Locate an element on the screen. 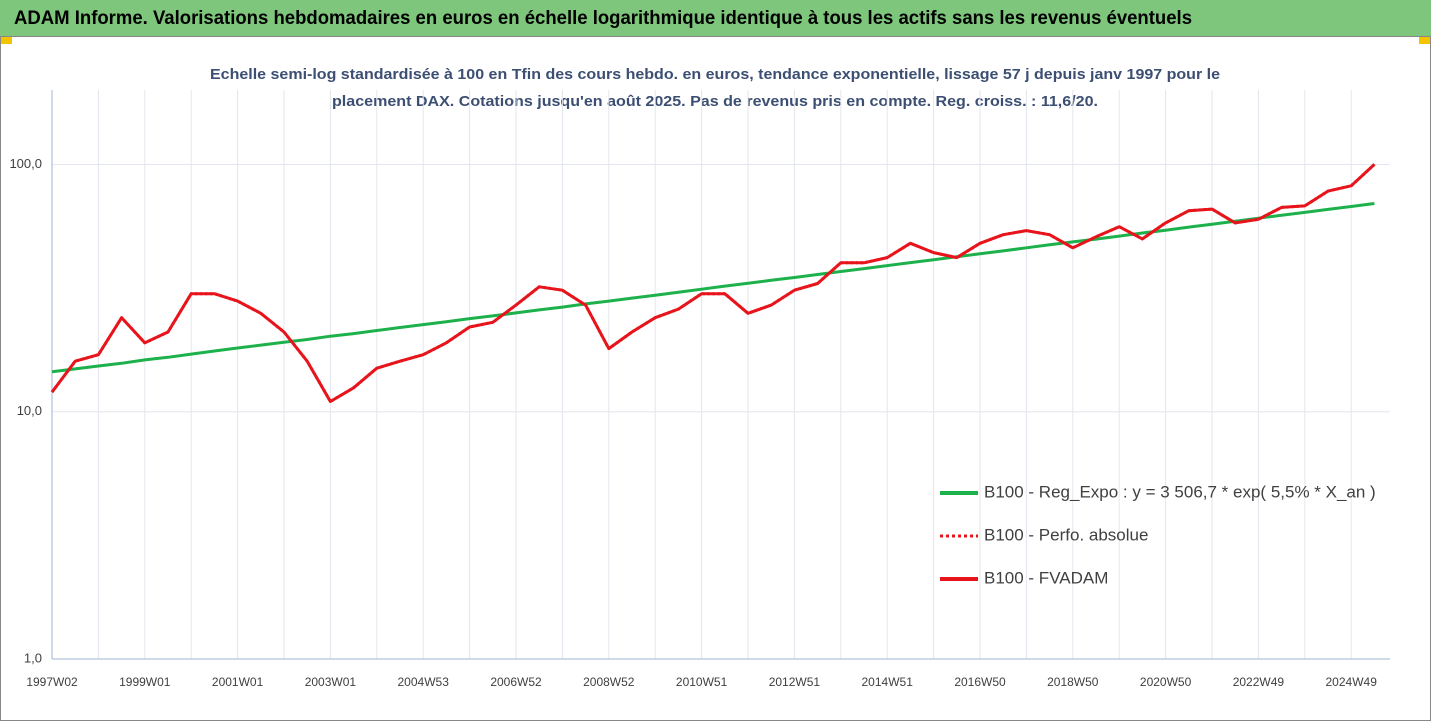 This screenshot has height=726, width=1431. x-tick-label: 2012W51 is located at coordinates (795, 682).